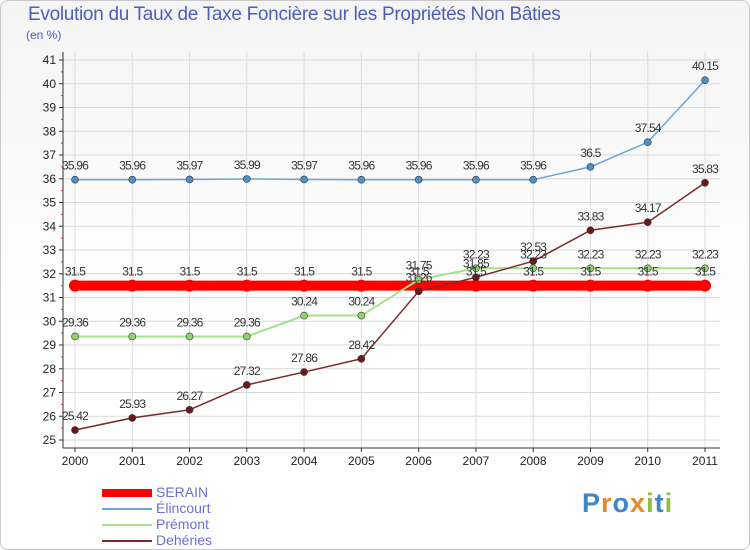 This screenshot has width=750, height=550. Describe the element at coordinates (590, 216) in the screenshot. I see `data-label-deheries: 33.83` at that location.